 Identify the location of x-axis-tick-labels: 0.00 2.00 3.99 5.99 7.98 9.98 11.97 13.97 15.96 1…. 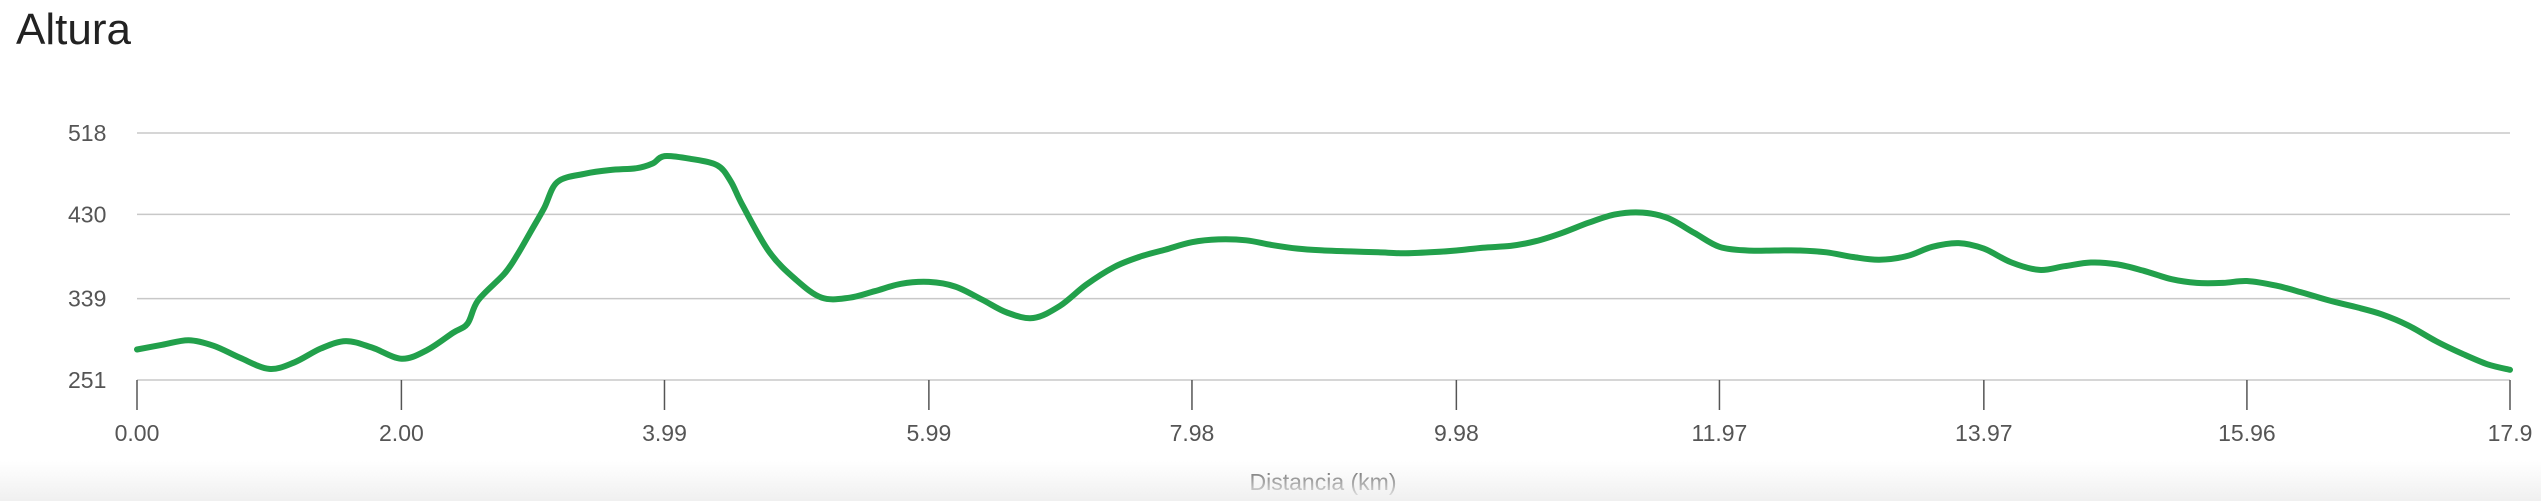
(1324, 433).